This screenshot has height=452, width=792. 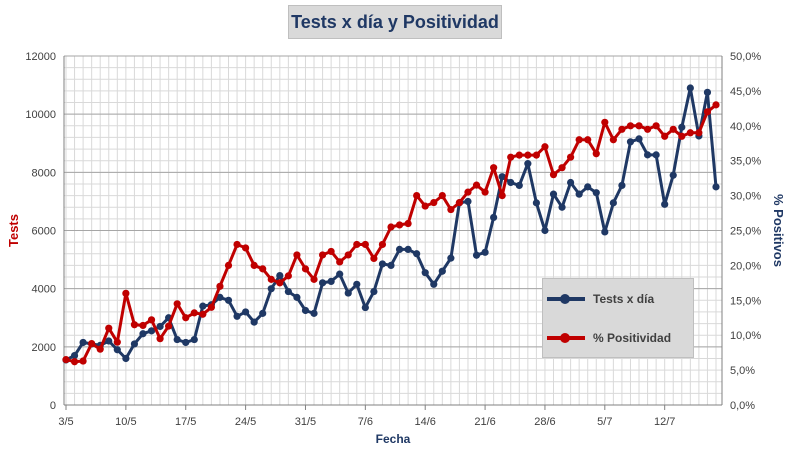 I want to click on x-tick-label: 28/6, so click(x=544, y=422).